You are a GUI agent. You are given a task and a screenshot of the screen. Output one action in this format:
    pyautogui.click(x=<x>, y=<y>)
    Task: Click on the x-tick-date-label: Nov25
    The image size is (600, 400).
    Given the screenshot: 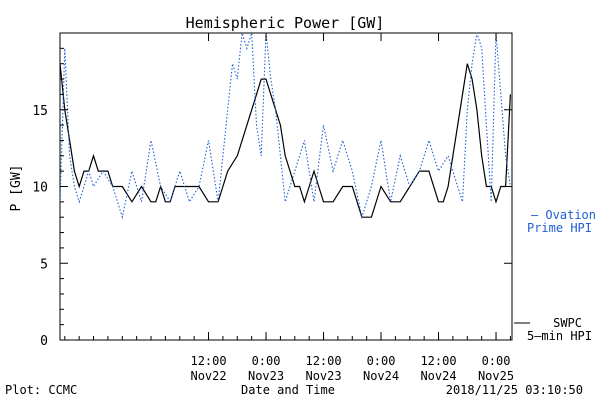 What is the action you would take?
    pyautogui.click(x=496, y=376)
    